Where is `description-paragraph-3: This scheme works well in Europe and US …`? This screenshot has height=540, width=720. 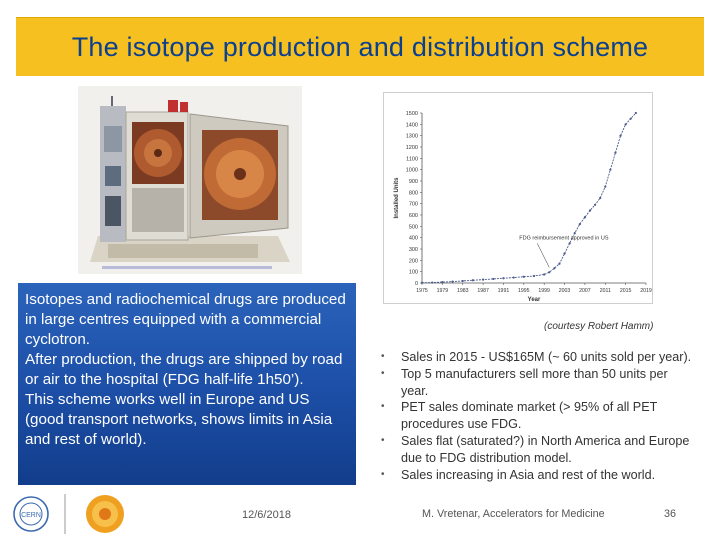 description-paragraph-3: This scheme works well in Europe and US … is located at coordinates (179, 419).